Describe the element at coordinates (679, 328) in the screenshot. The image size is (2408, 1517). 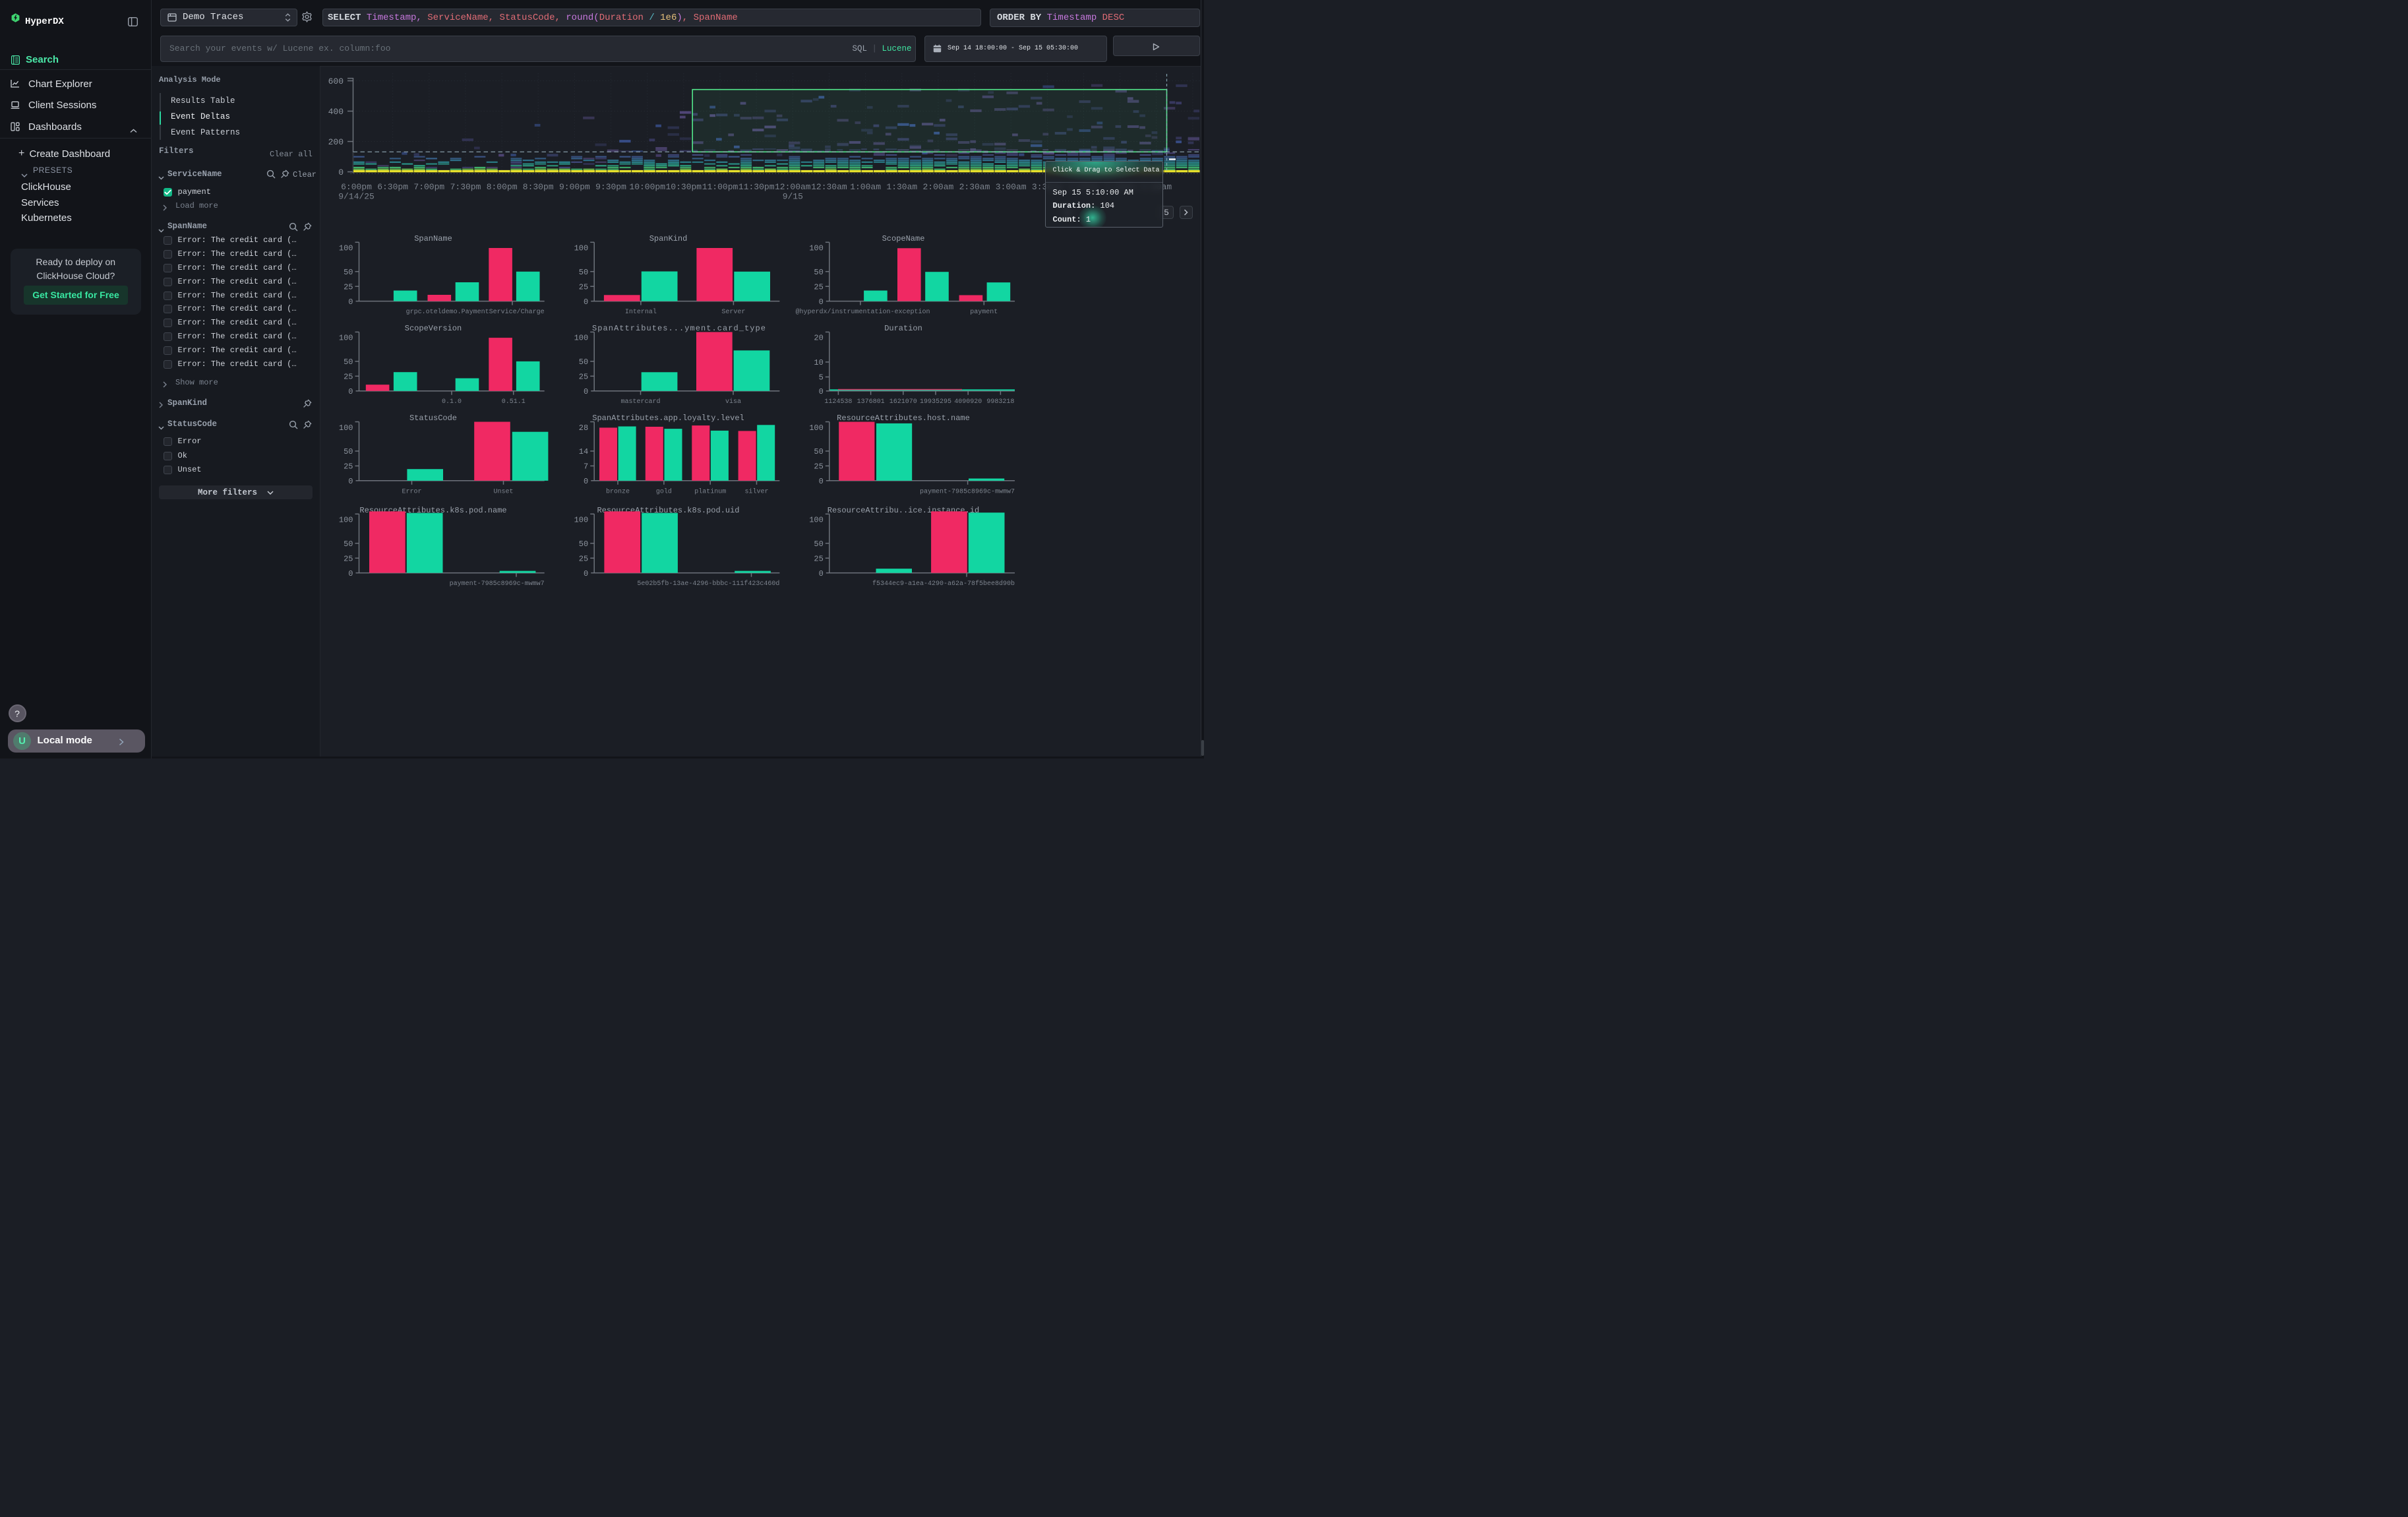
I see `svg-text:SpanAttributes...yment.card_ty: SpanAttributes...yment.card_type` at that location.